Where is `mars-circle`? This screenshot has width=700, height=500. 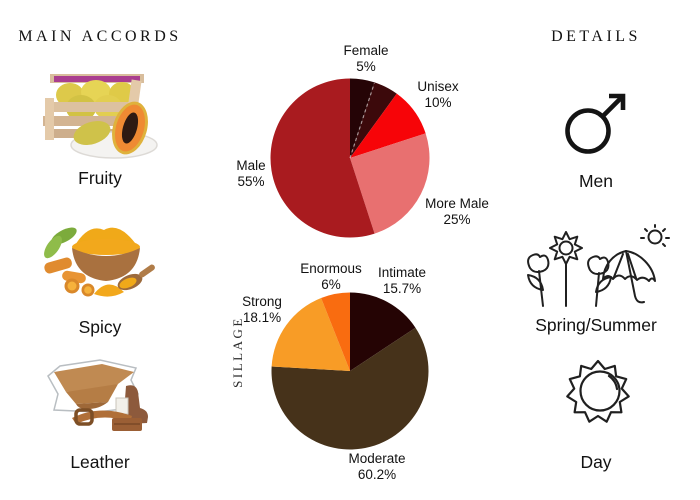 mars-circle is located at coordinates (588, 131).